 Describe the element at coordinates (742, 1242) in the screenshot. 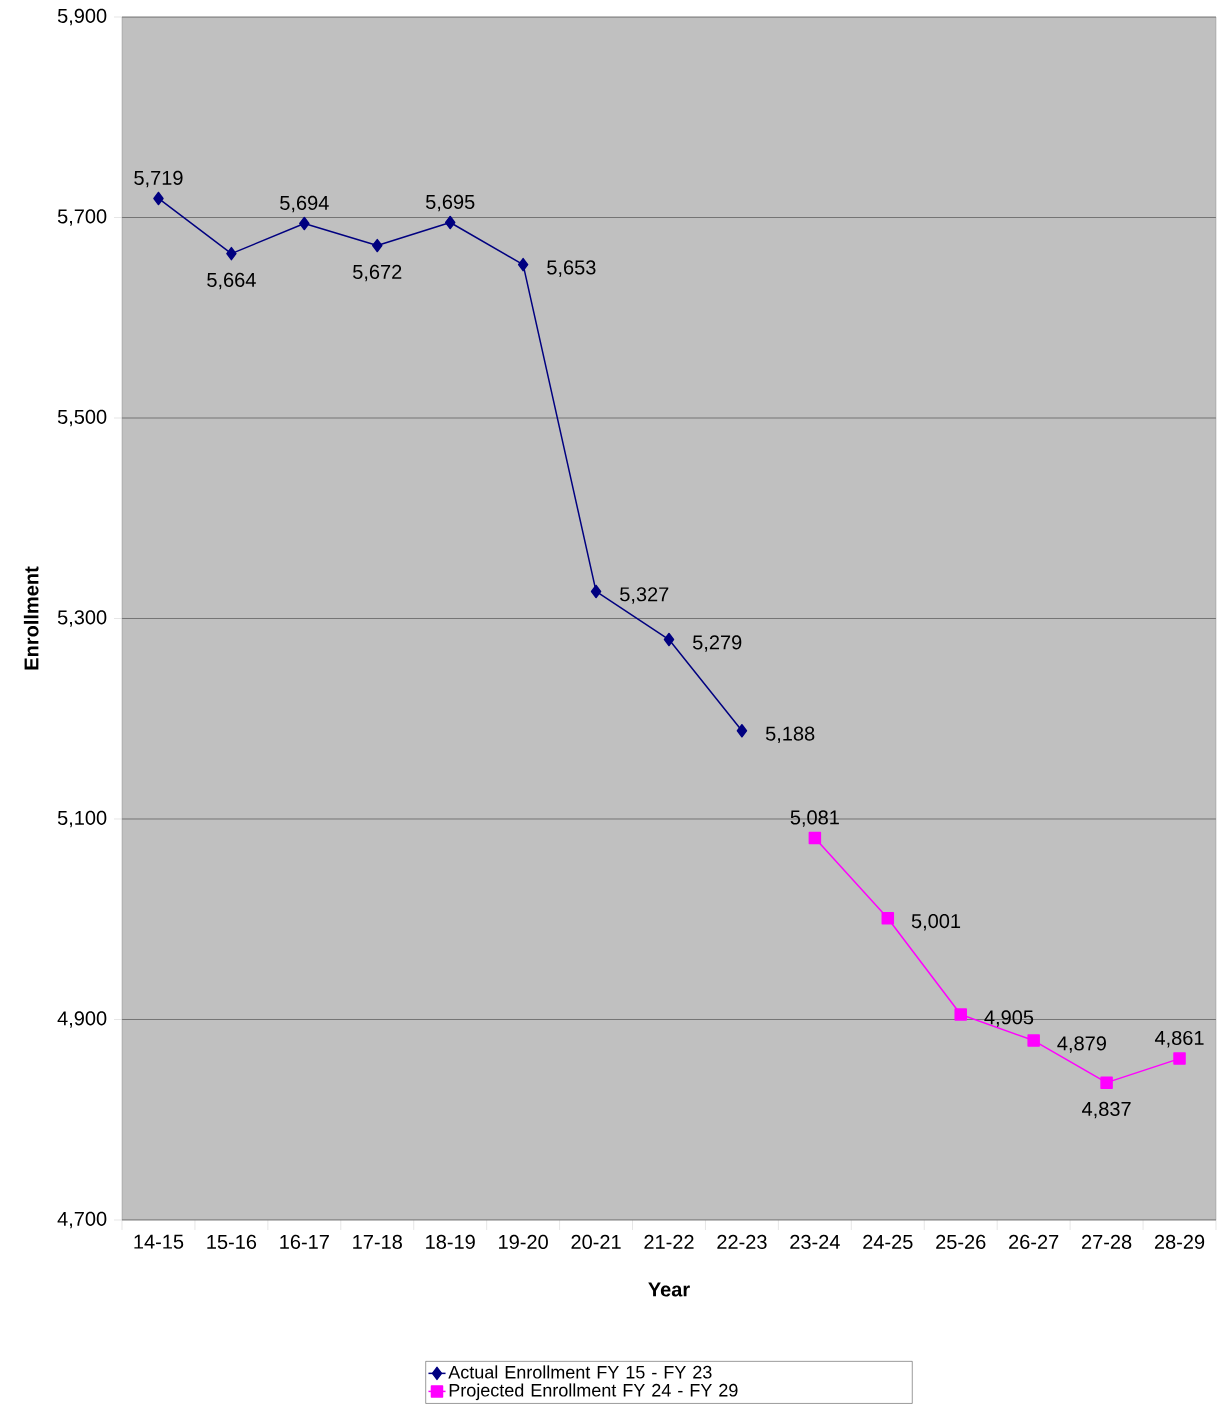

I see `x-tick-label: 22-23` at that location.